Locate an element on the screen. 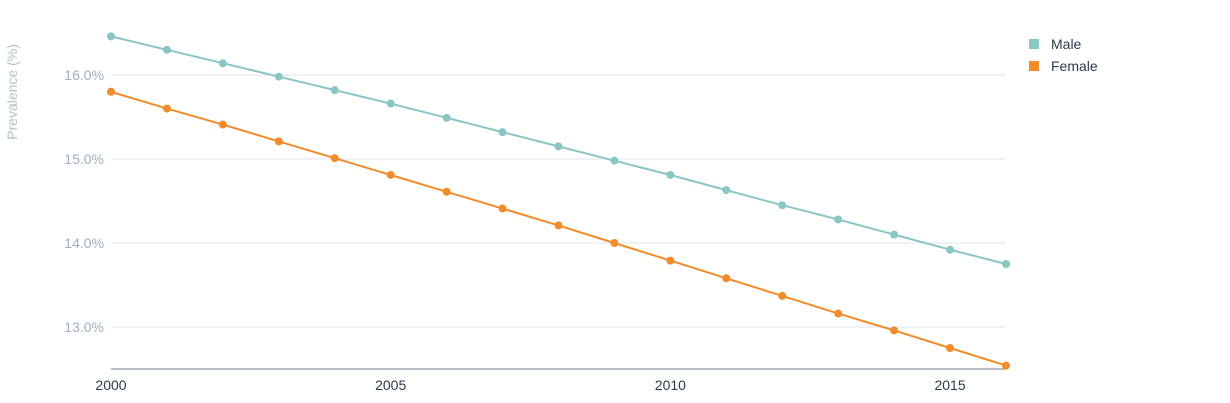 The image size is (1230, 403). x-axis: 2000 2005 2010 2015 is located at coordinates (550, 380).